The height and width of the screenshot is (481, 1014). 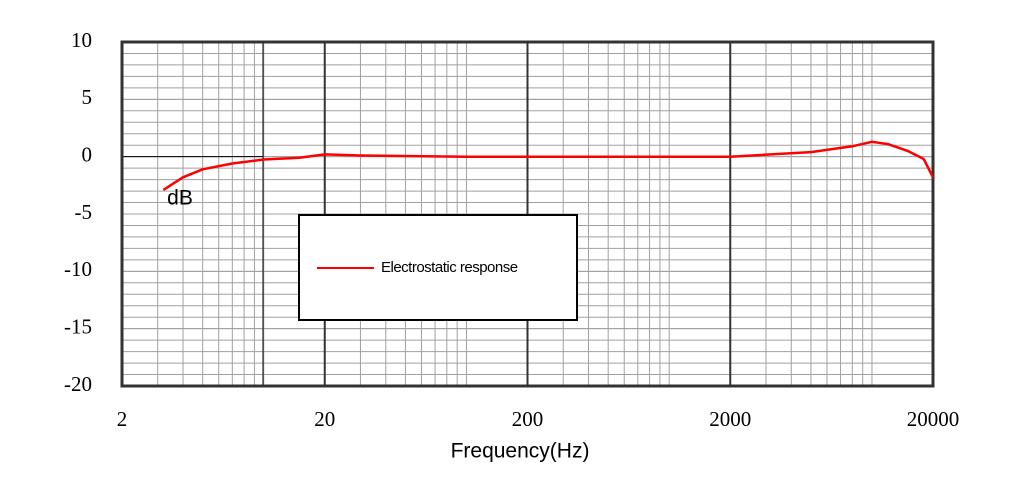 I want to click on x-tick-label: 2, so click(x=122, y=419).